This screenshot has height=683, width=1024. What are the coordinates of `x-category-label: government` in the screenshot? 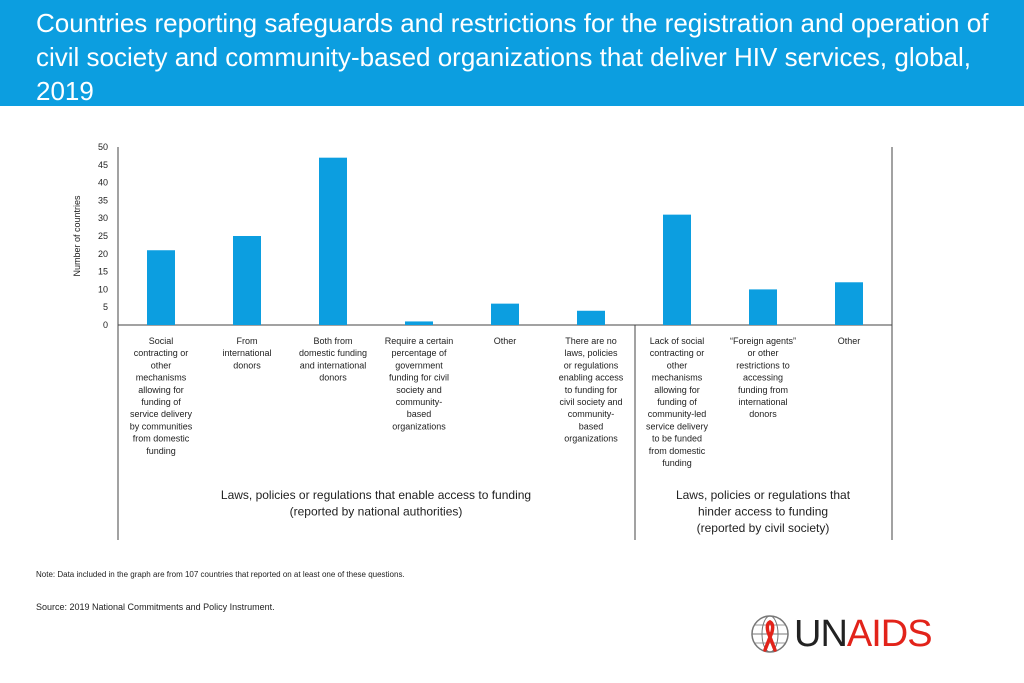 It's located at (419, 365).